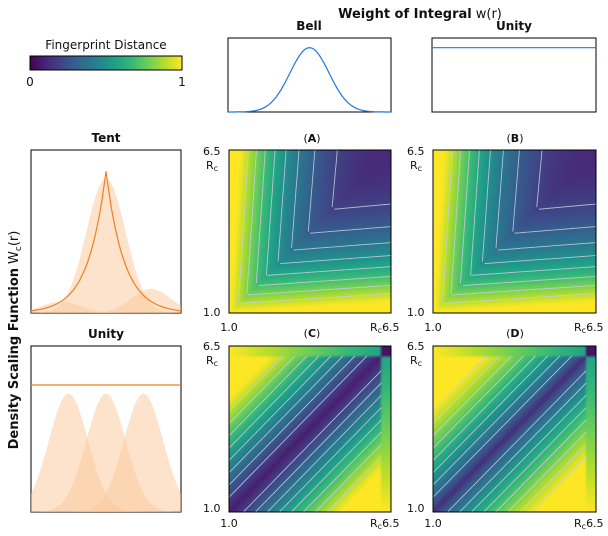 The width and height of the screenshot is (608, 536). I want to click on heatmap-d-xlabel: Rc6.5, so click(589, 524).